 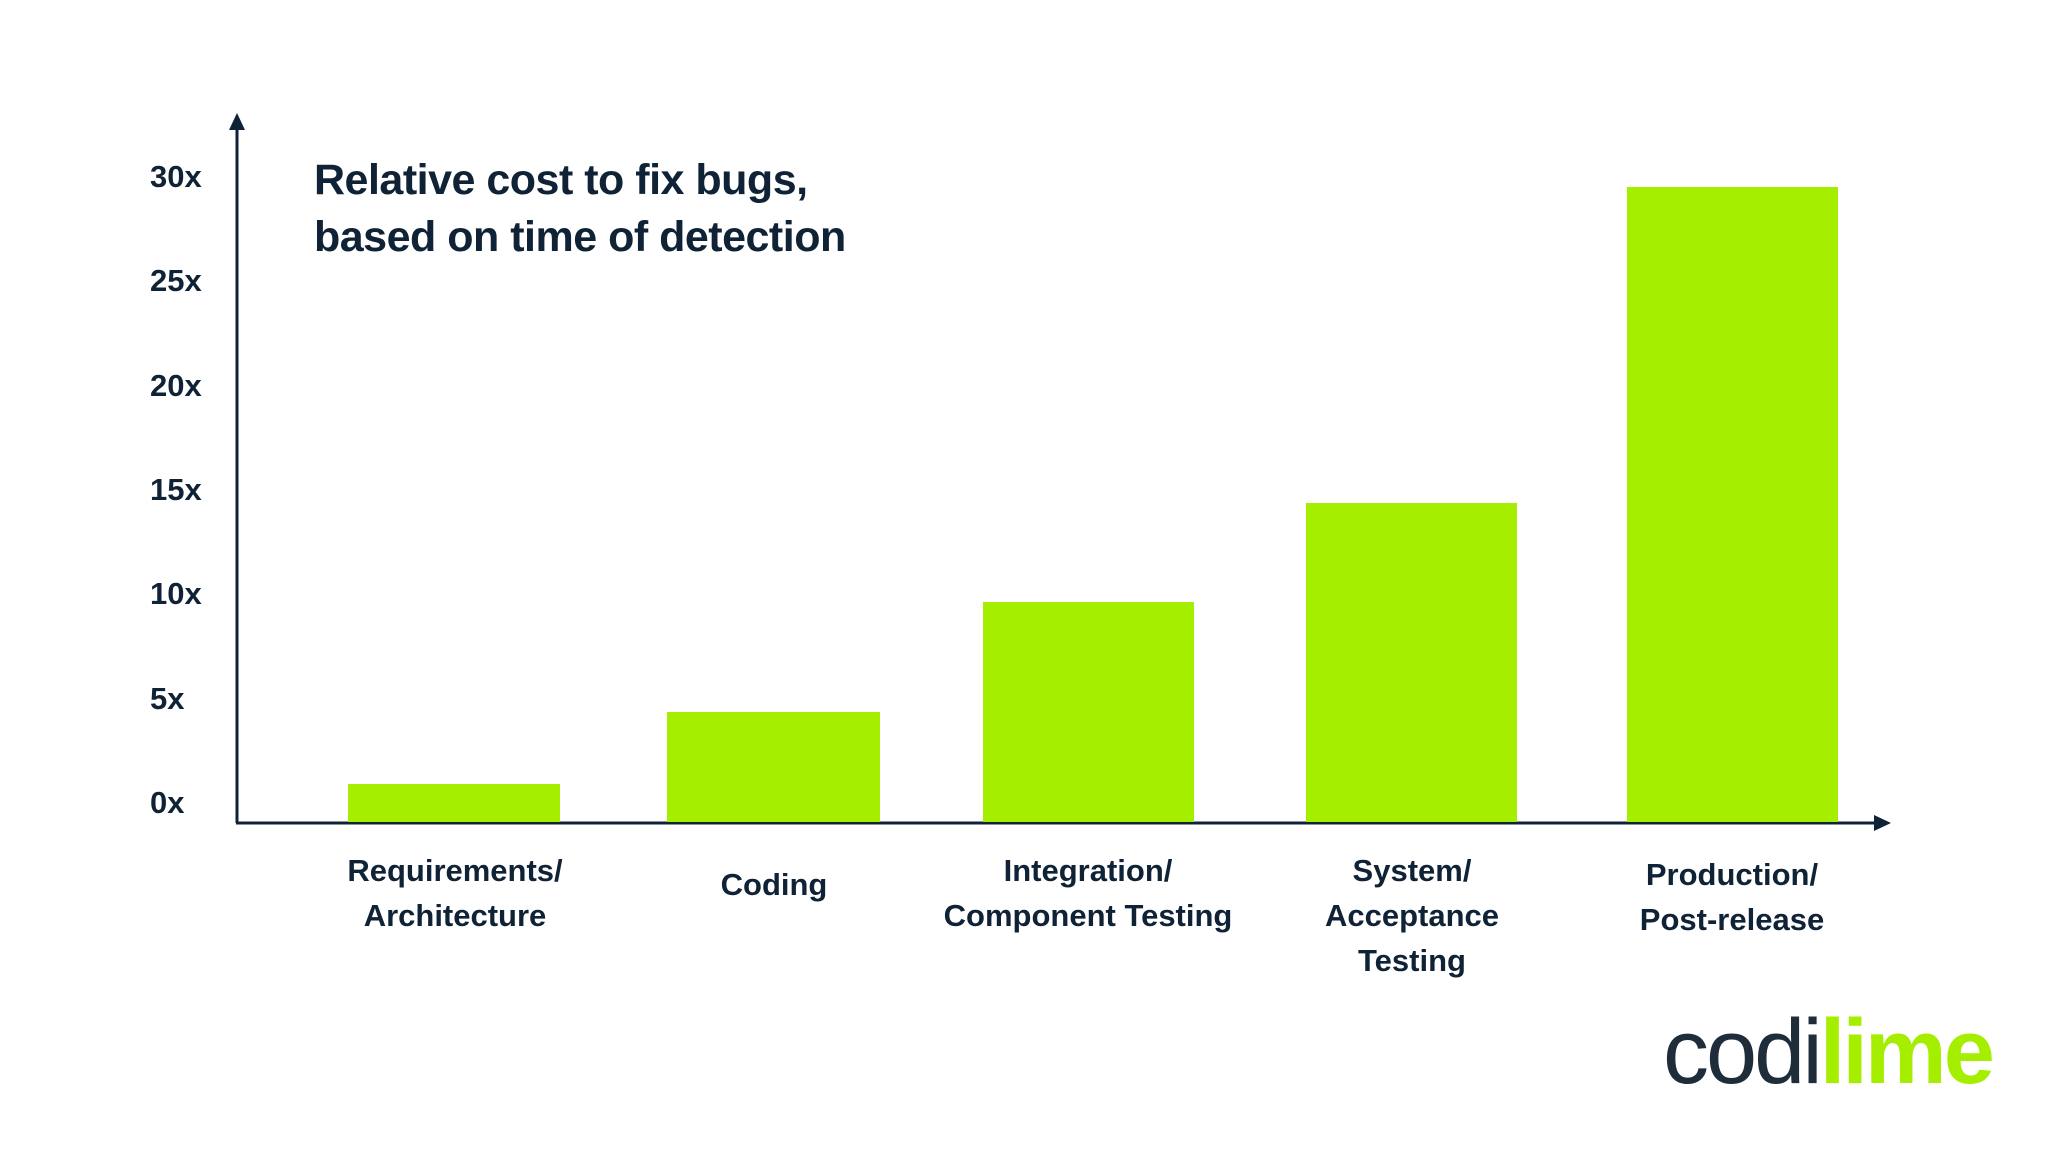 I want to click on y-tick-5: 5x, so click(x=167, y=698).